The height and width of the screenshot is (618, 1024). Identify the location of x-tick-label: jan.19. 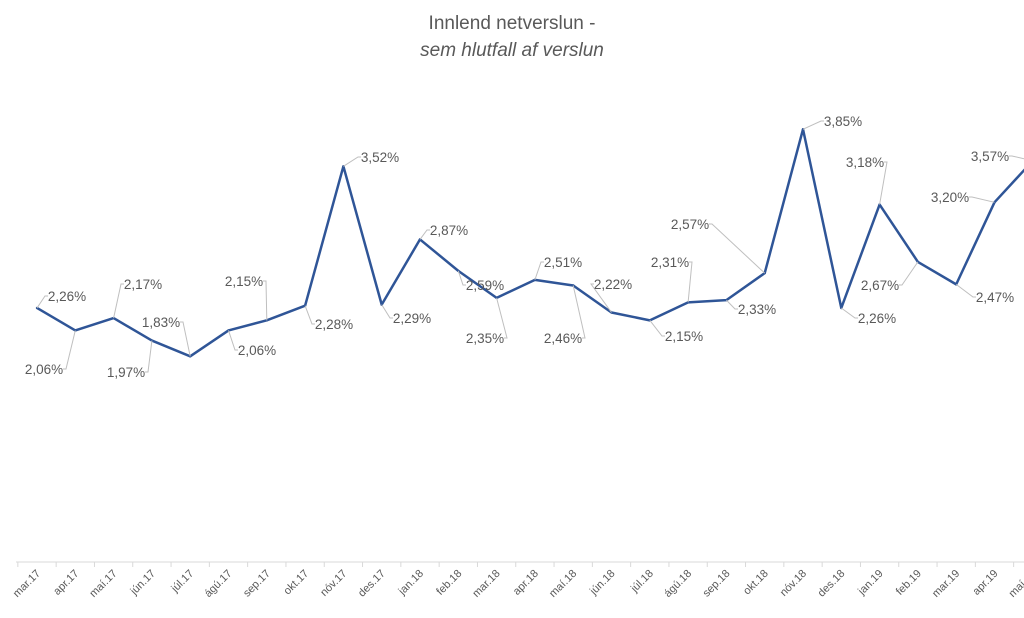
(870, 583).